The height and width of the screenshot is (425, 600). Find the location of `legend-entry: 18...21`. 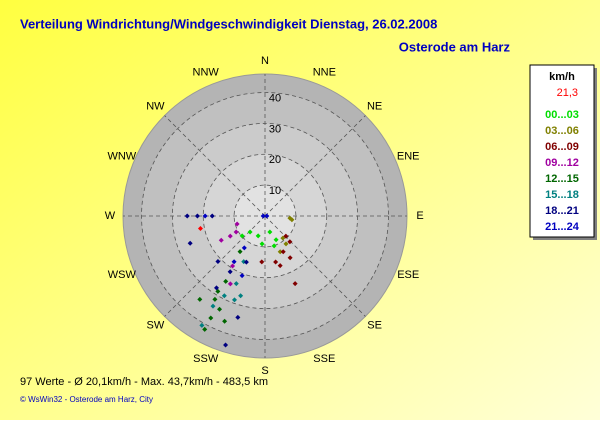

legend-entry: 18...21 is located at coordinates (562, 211).